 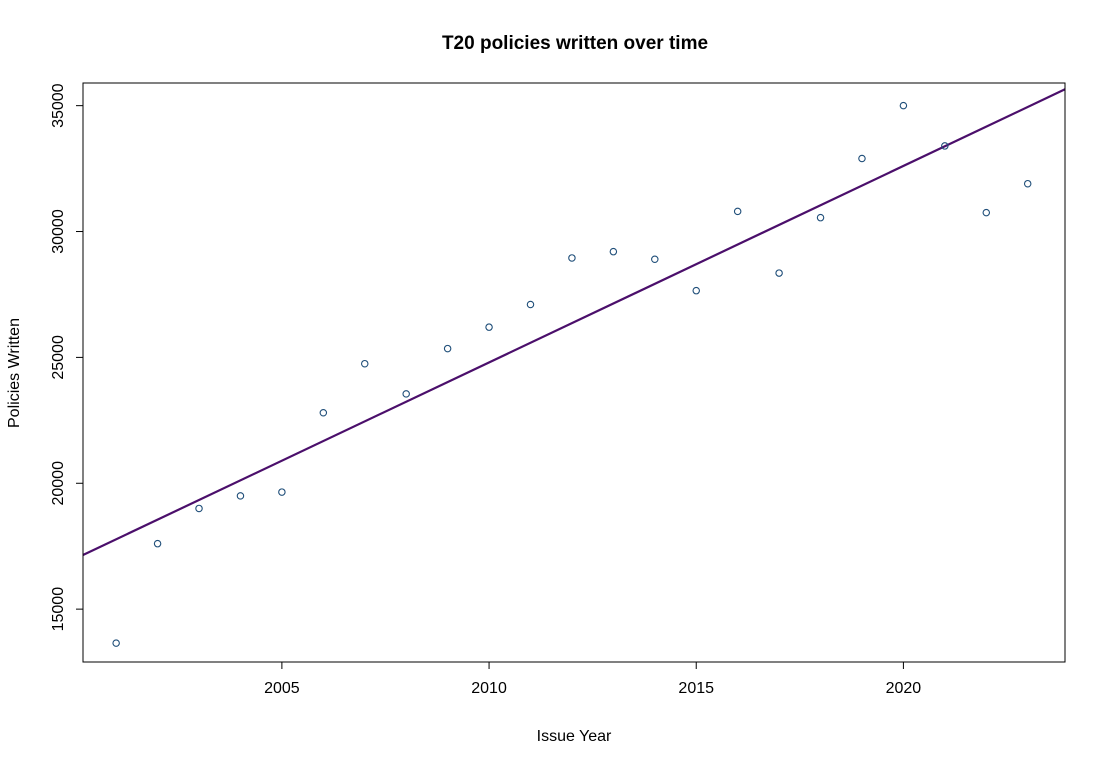 I want to click on x-axis-label: Issue Year, so click(x=574, y=736).